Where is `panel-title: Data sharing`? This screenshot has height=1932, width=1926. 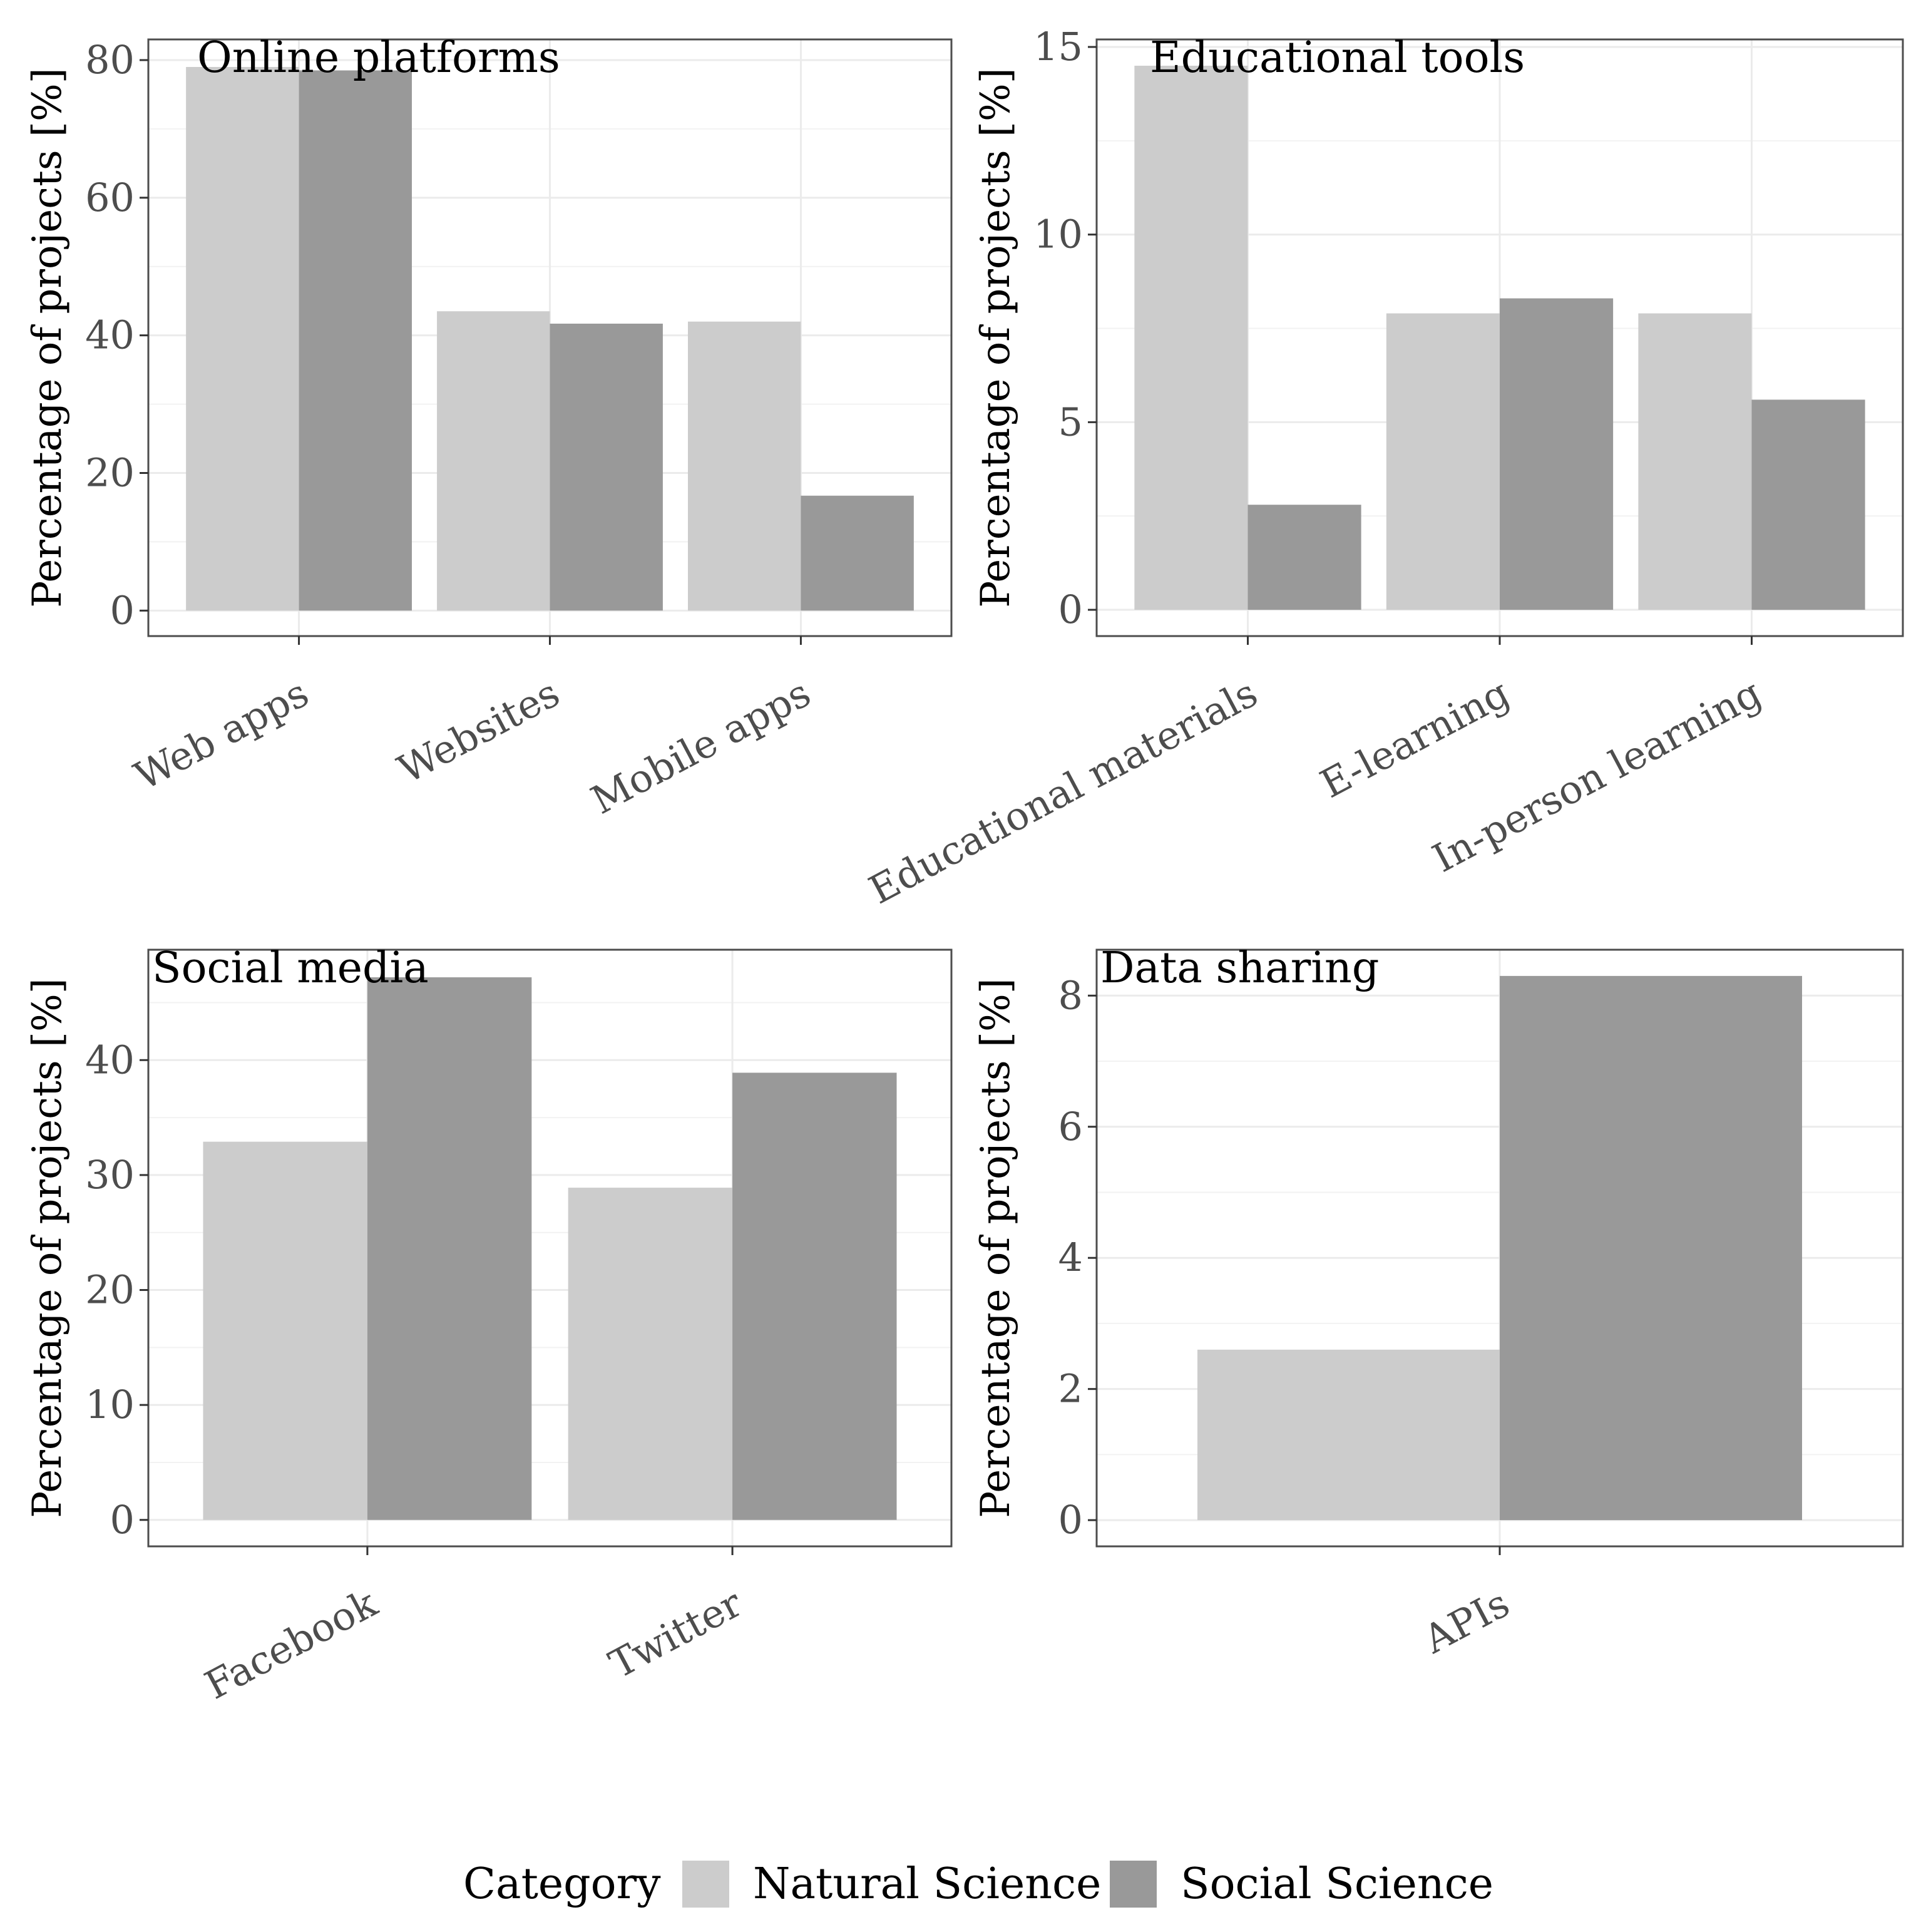 panel-title: Data sharing is located at coordinates (1239, 968).